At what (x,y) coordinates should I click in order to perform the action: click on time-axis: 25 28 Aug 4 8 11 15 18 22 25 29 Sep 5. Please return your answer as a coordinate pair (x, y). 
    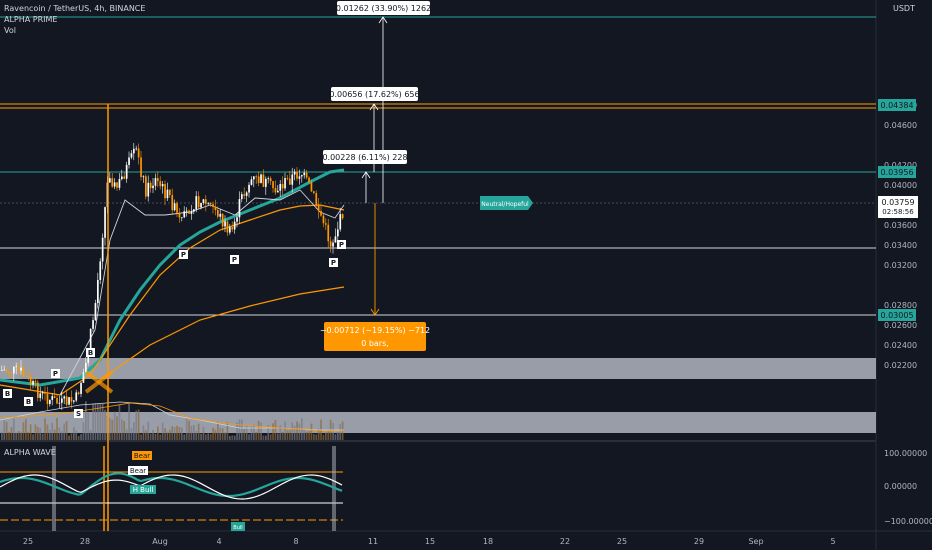
    Looking at the image, I should click on (429, 541).